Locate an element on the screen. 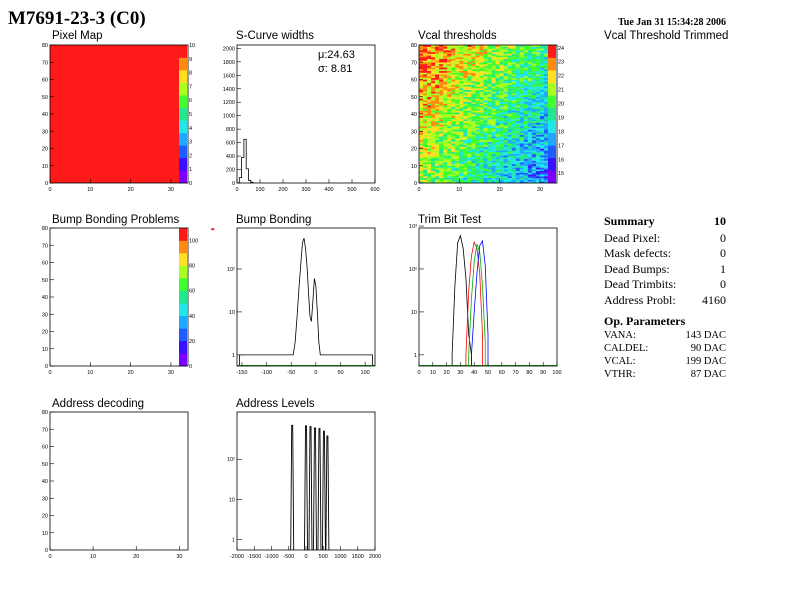  bump-problems-y-tick-label: 70 is located at coordinates (45, 246).